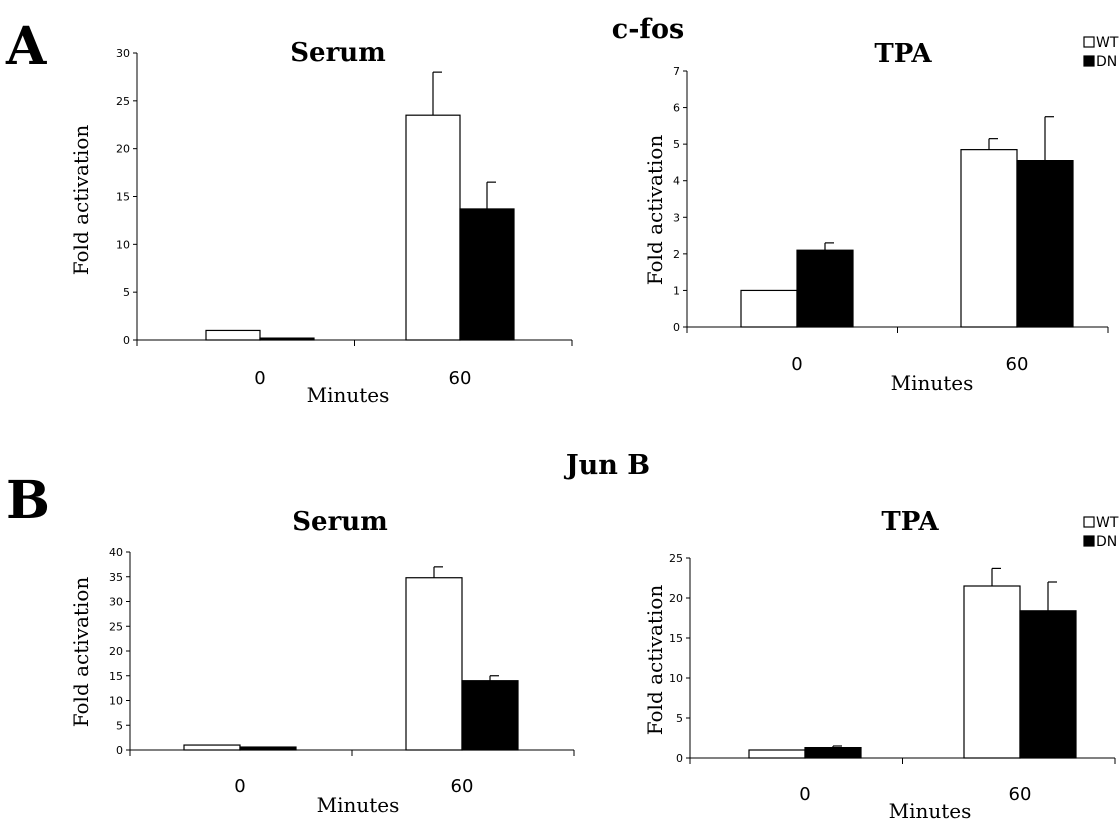  What do you see at coordinates (676, 181) in the screenshot?
I see `y-tick-label: 4` at bounding box center [676, 181].